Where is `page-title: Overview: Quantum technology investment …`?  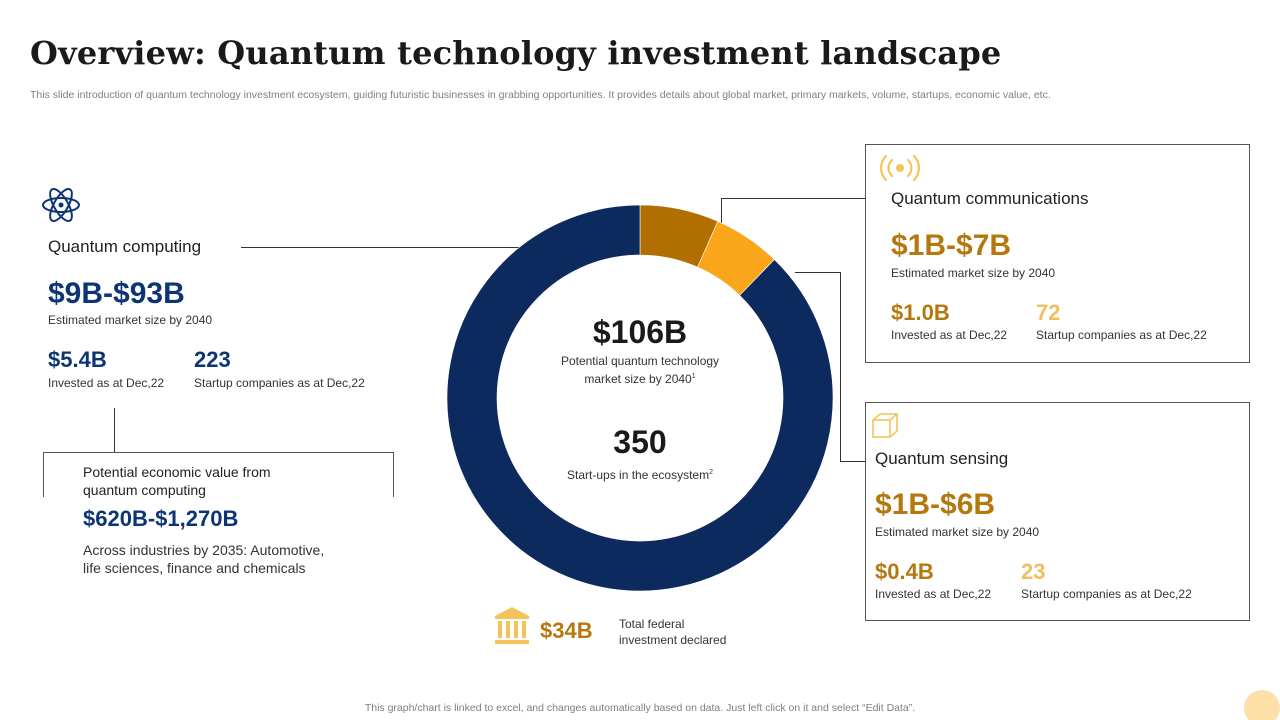
page-title: Overview: Quantum technology investment … is located at coordinates (516, 53).